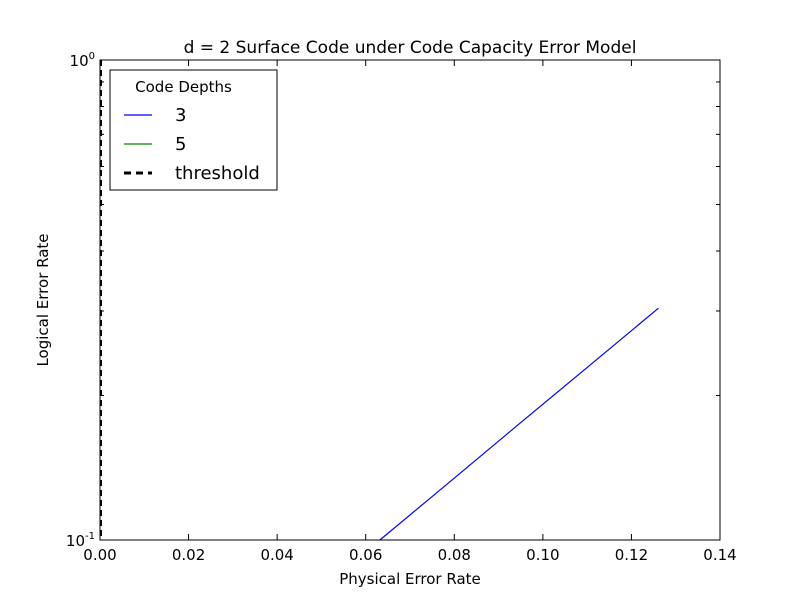  Describe the element at coordinates (542, 555) in the screenshot. I see `x-tick-label: 0.10` at that location.